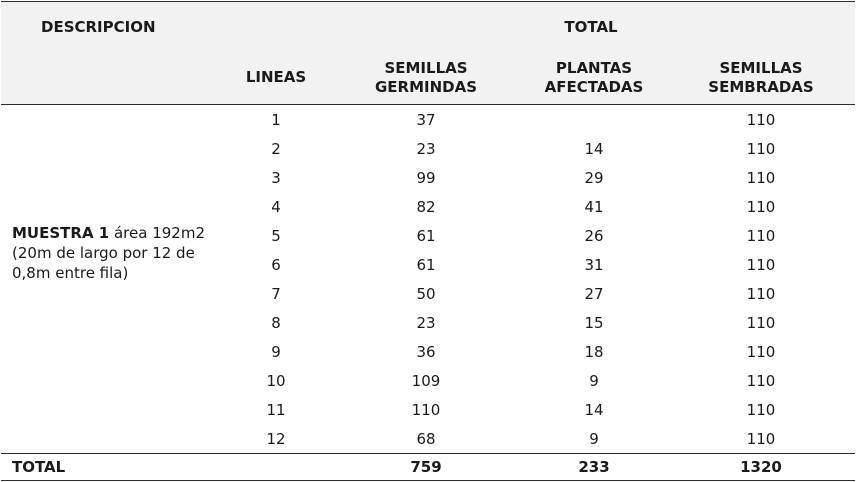 The height and width of the screenshot is (482, 857). I want to click on cell-linea: 7, so click(276, 294).